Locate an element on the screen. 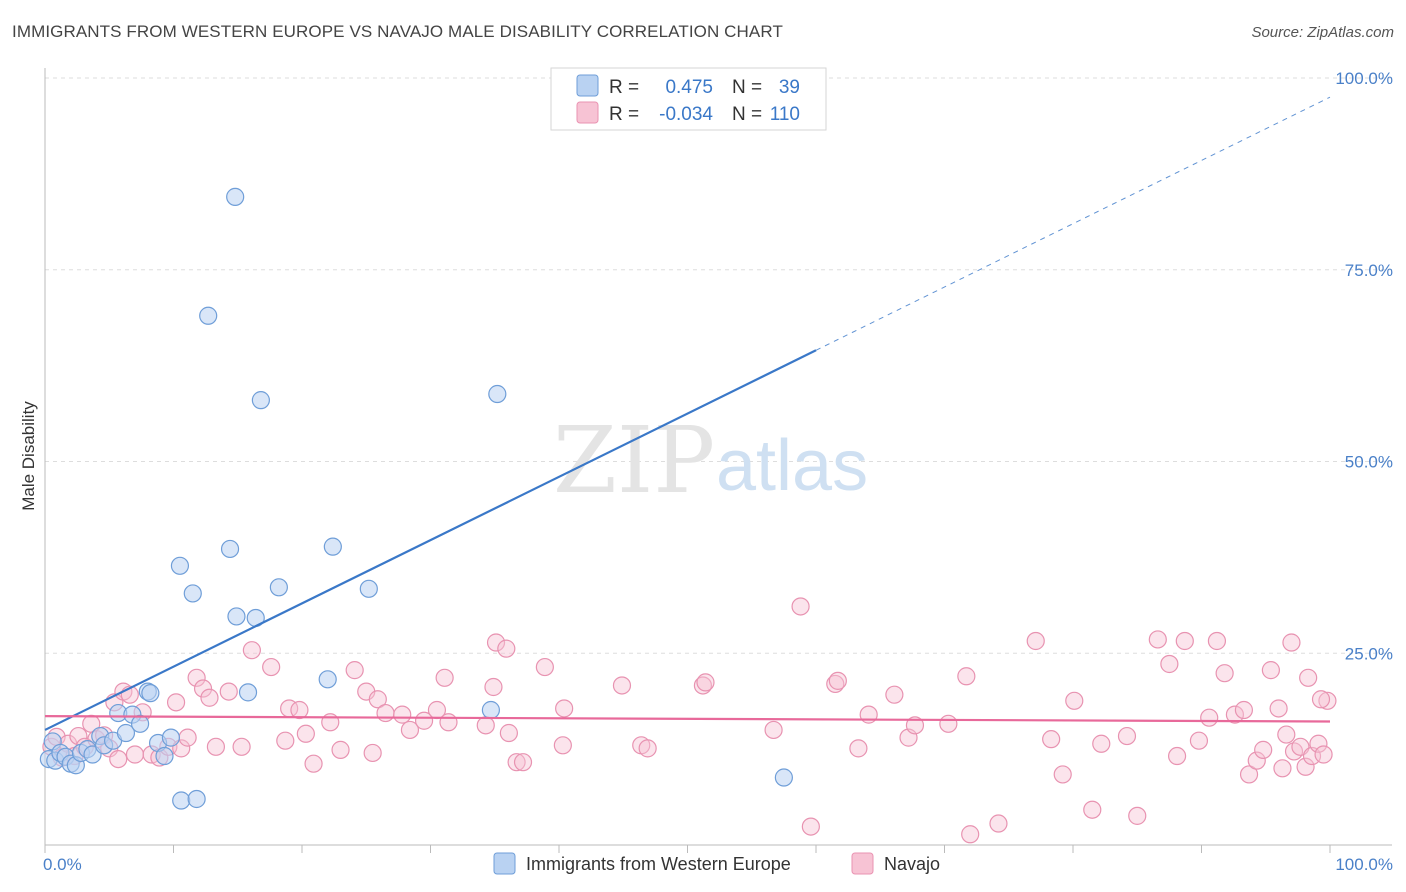  source-note: Source: ZipAtlas.com is located at coordinates (1322, 32).